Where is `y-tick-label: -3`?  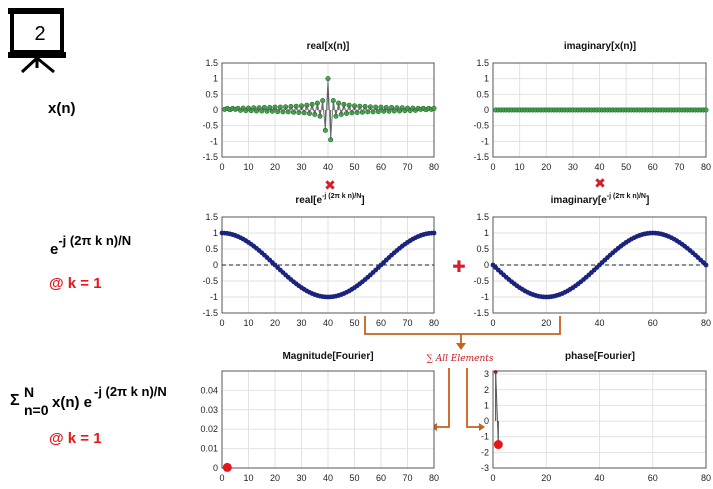
y-tick-label: -3 is located at coordinates (485, 468).